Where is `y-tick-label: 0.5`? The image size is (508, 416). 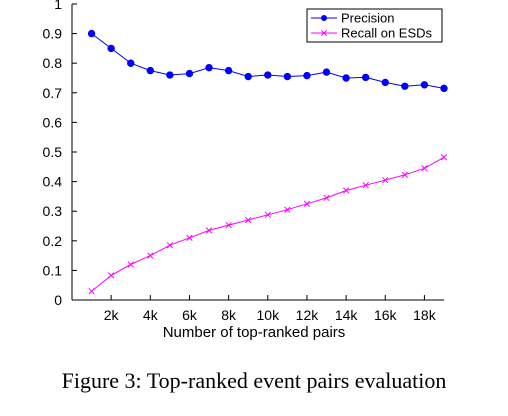 y-tick-label: 0.5 is located at coordinates (53, 152).